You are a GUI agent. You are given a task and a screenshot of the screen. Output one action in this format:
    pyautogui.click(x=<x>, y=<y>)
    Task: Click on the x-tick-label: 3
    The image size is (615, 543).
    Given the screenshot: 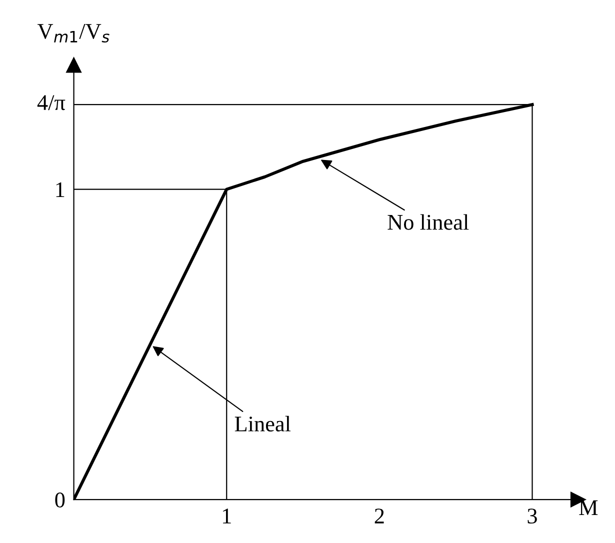 What is the action you would take?
    pyautogui.click(x=532, y=516)
    